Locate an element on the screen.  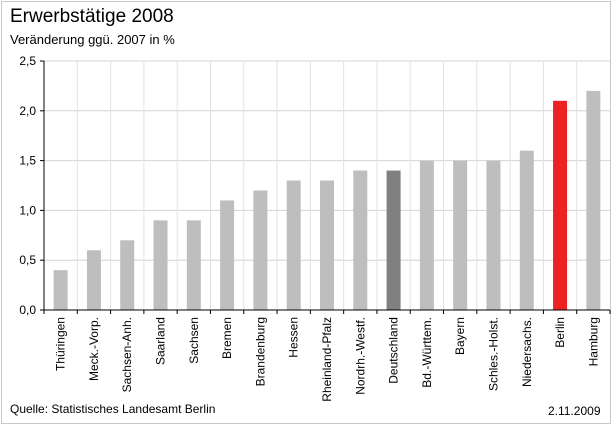
x-tick-label: Schles.-Holst. is located at coordinates (493, 354).